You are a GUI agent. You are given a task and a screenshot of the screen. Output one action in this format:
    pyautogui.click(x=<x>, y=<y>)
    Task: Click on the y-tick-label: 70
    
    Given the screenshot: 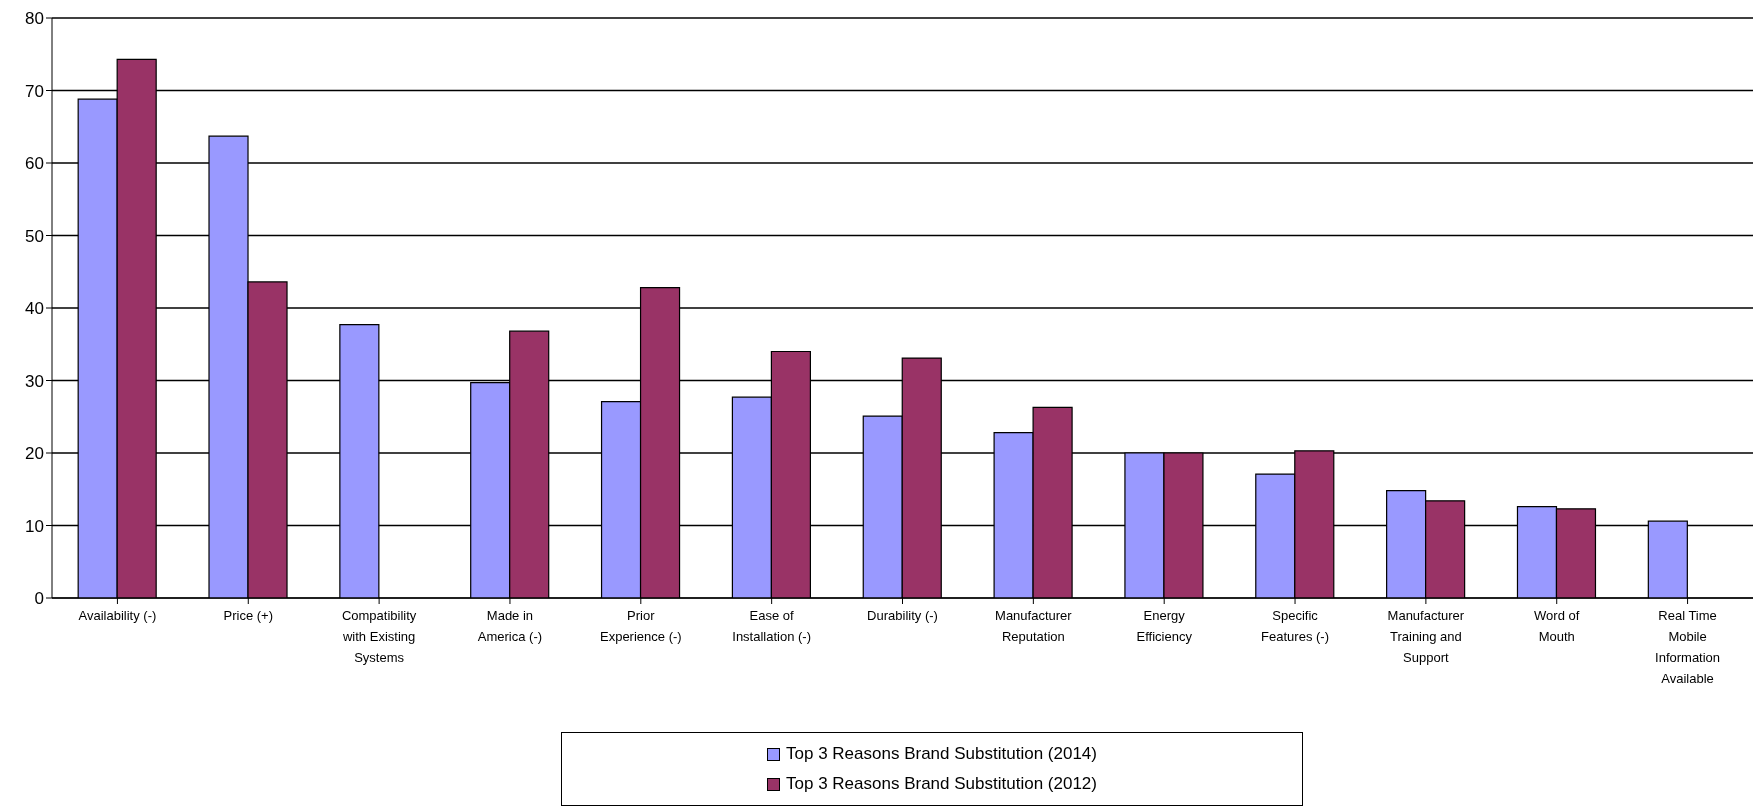 What is the action you would take?
    pyautogui.click(x=34, y=91)
    